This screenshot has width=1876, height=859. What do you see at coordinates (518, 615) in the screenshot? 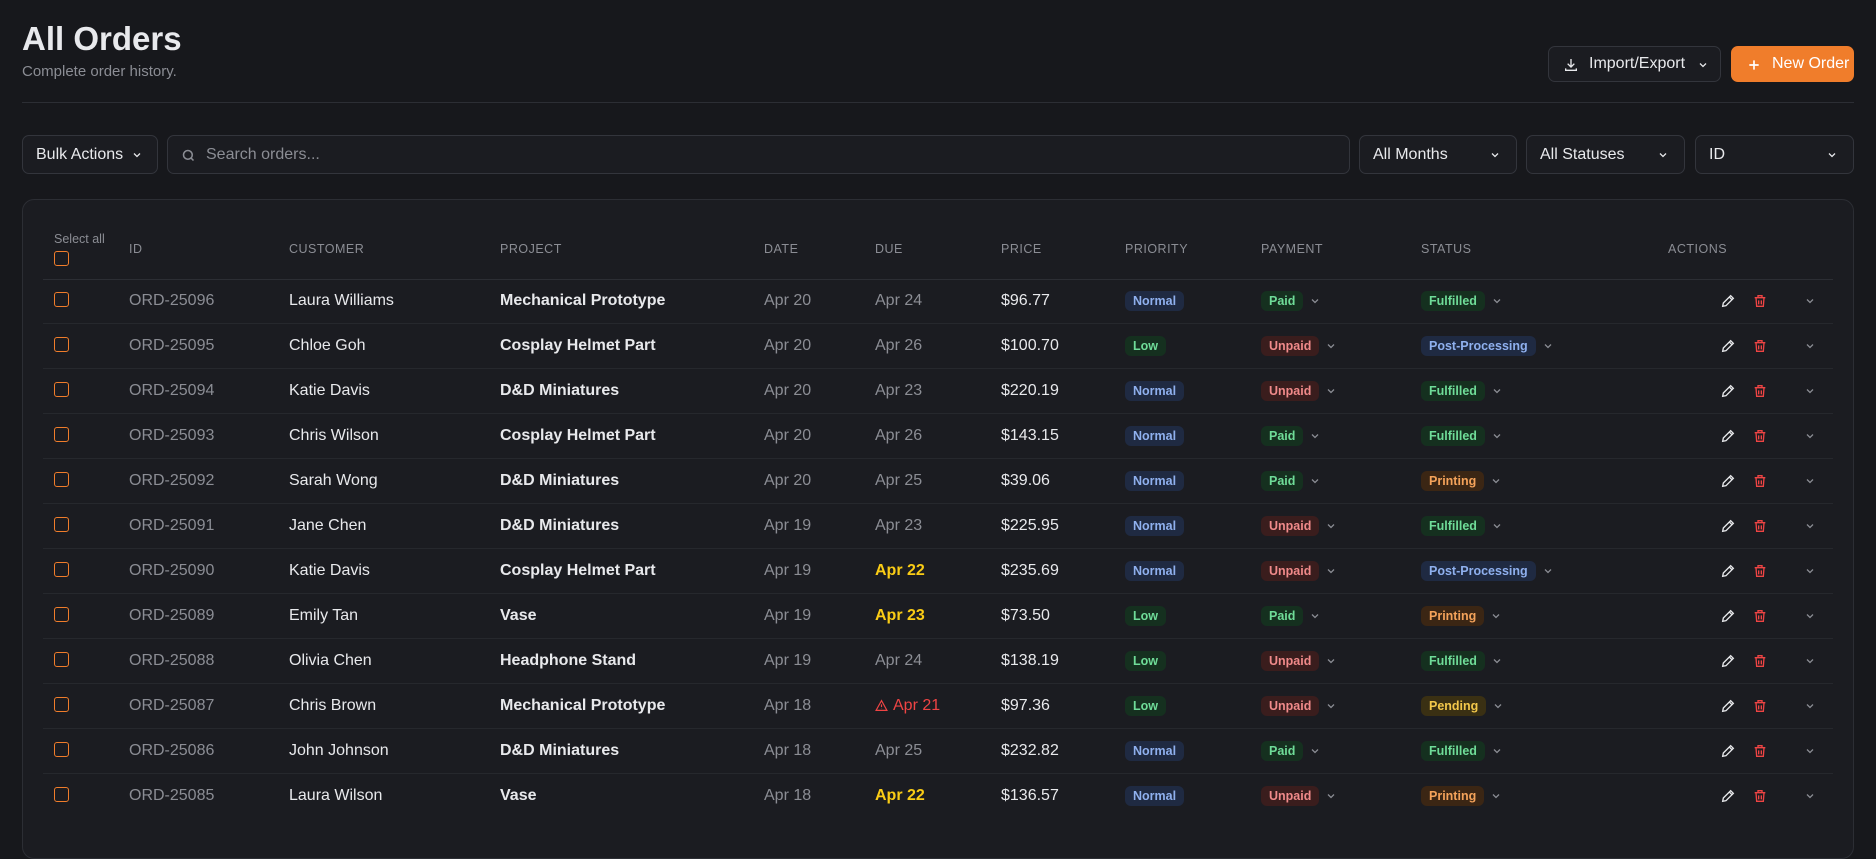
I see `project: Vase` at bounding box center [518, 615].